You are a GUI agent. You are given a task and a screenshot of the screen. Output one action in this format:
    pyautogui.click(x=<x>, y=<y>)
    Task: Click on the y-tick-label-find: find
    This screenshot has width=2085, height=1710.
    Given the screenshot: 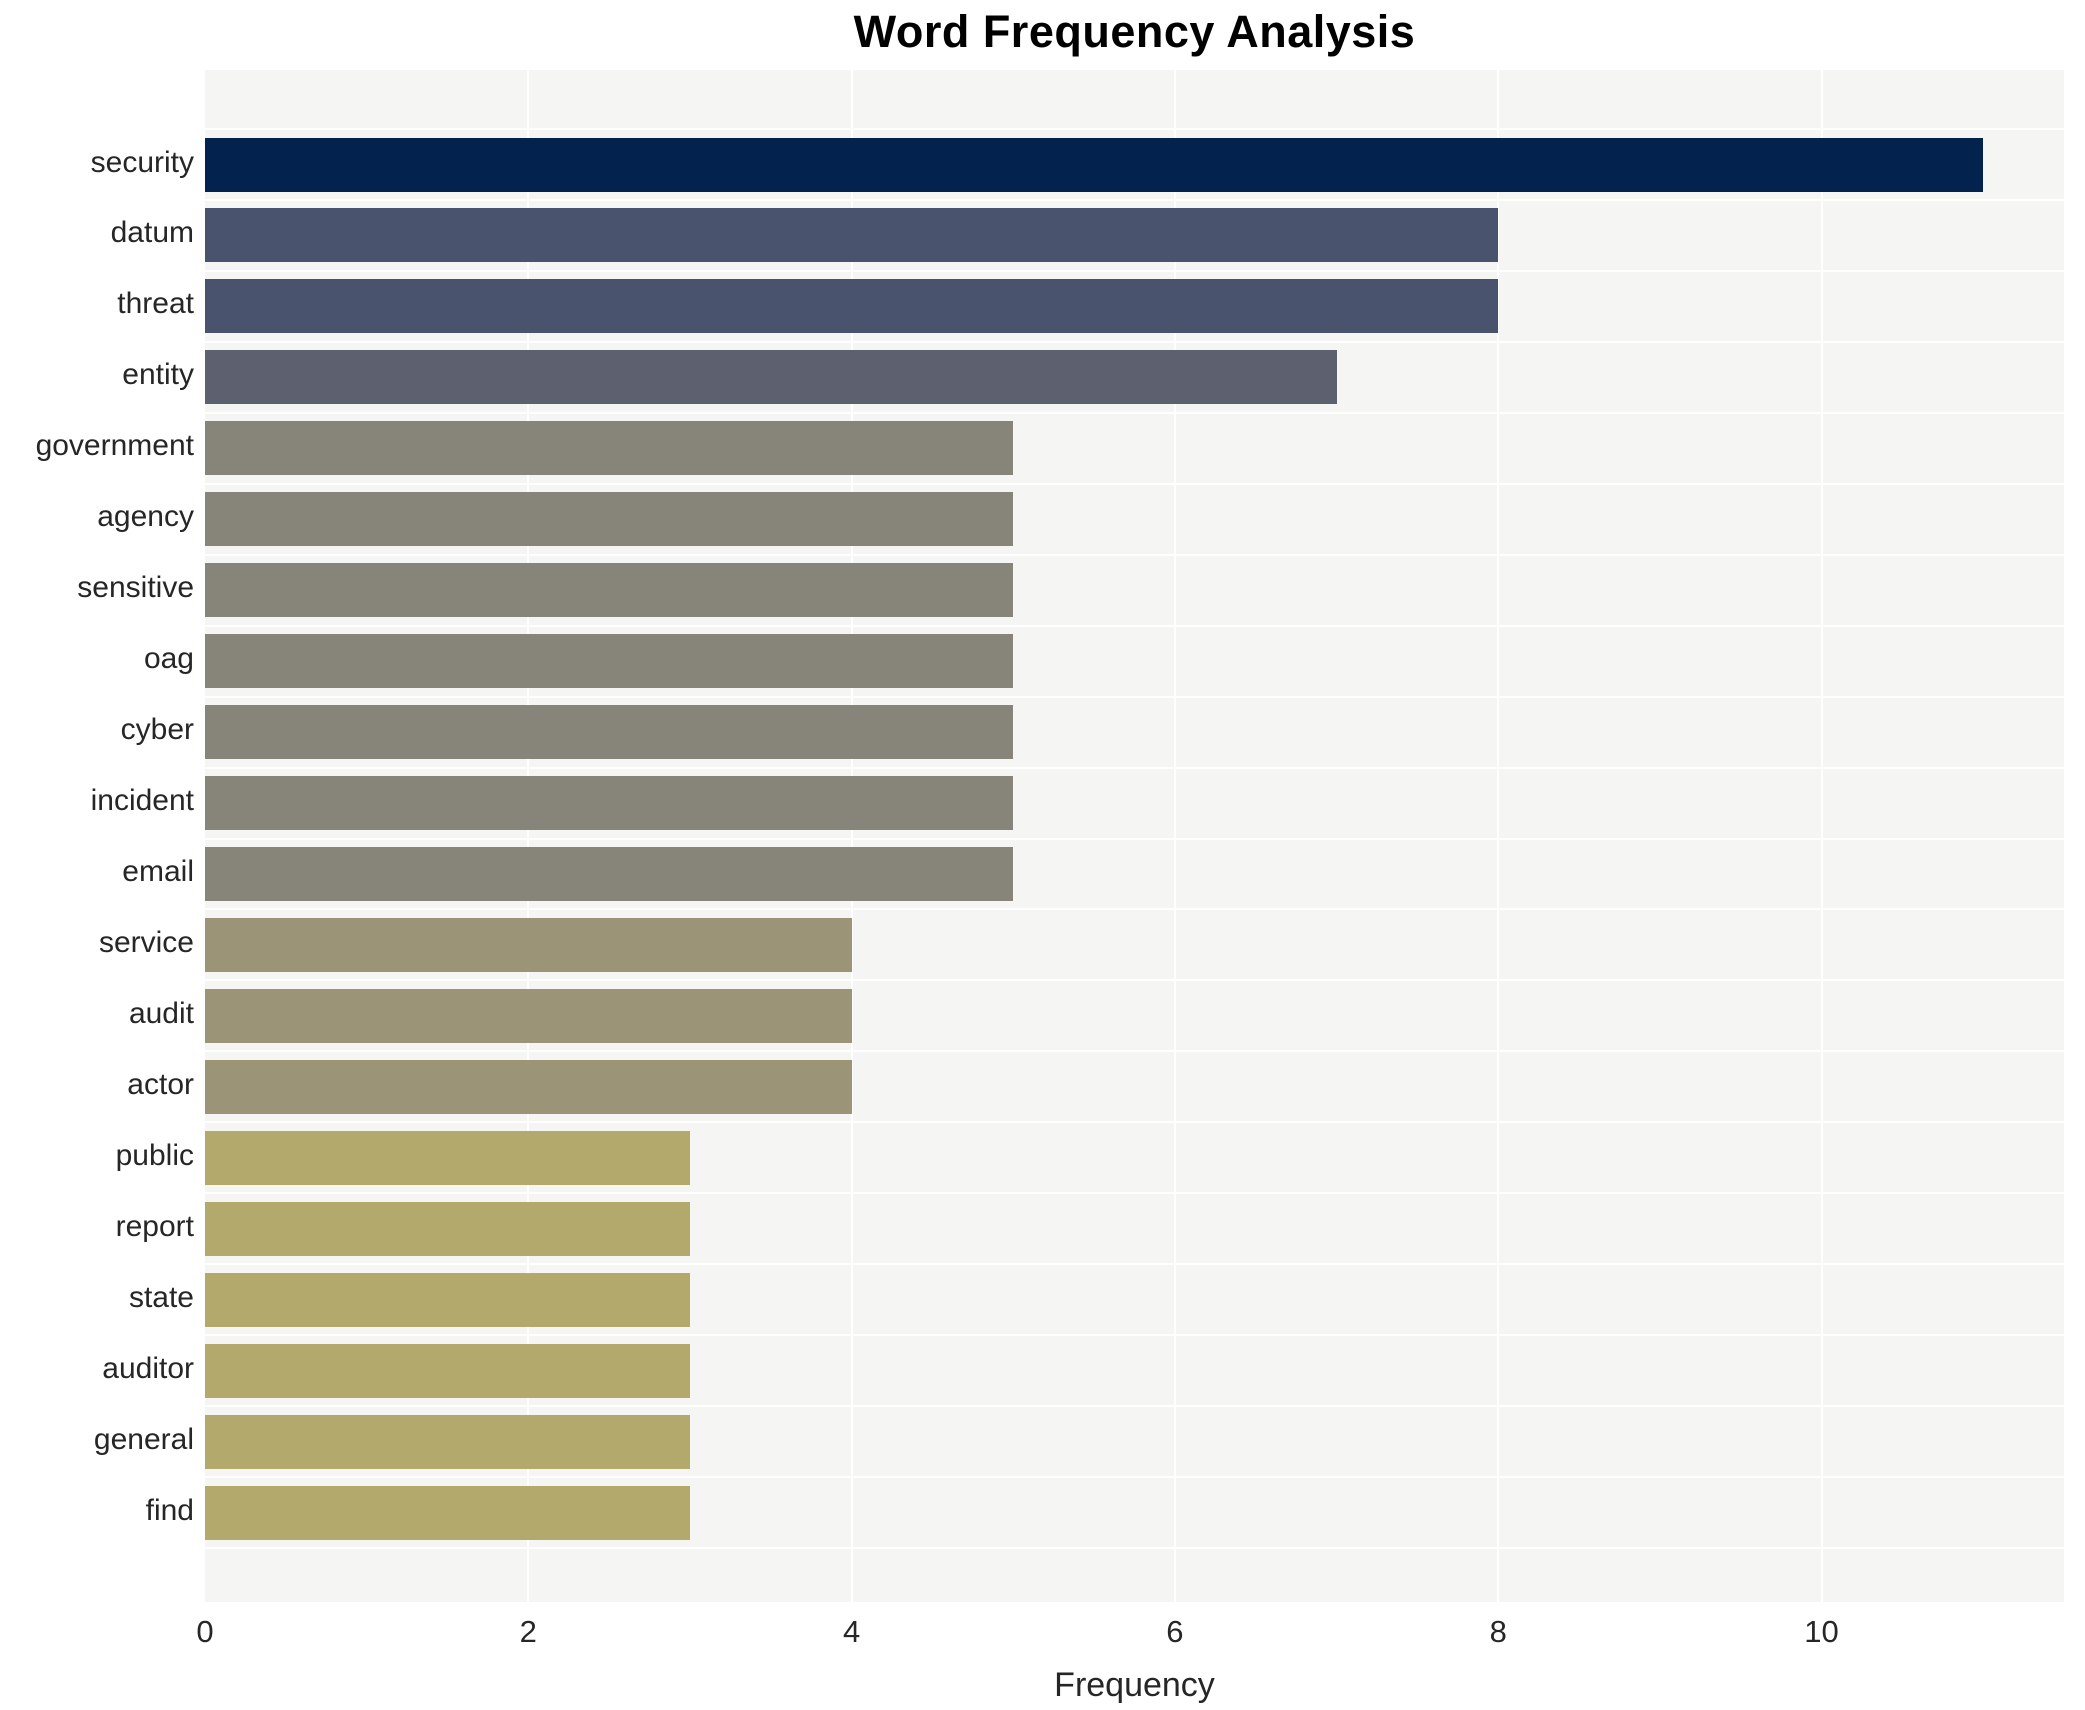 What is the action you would take?
    pyautogui.click(x=169, y=1510)
    